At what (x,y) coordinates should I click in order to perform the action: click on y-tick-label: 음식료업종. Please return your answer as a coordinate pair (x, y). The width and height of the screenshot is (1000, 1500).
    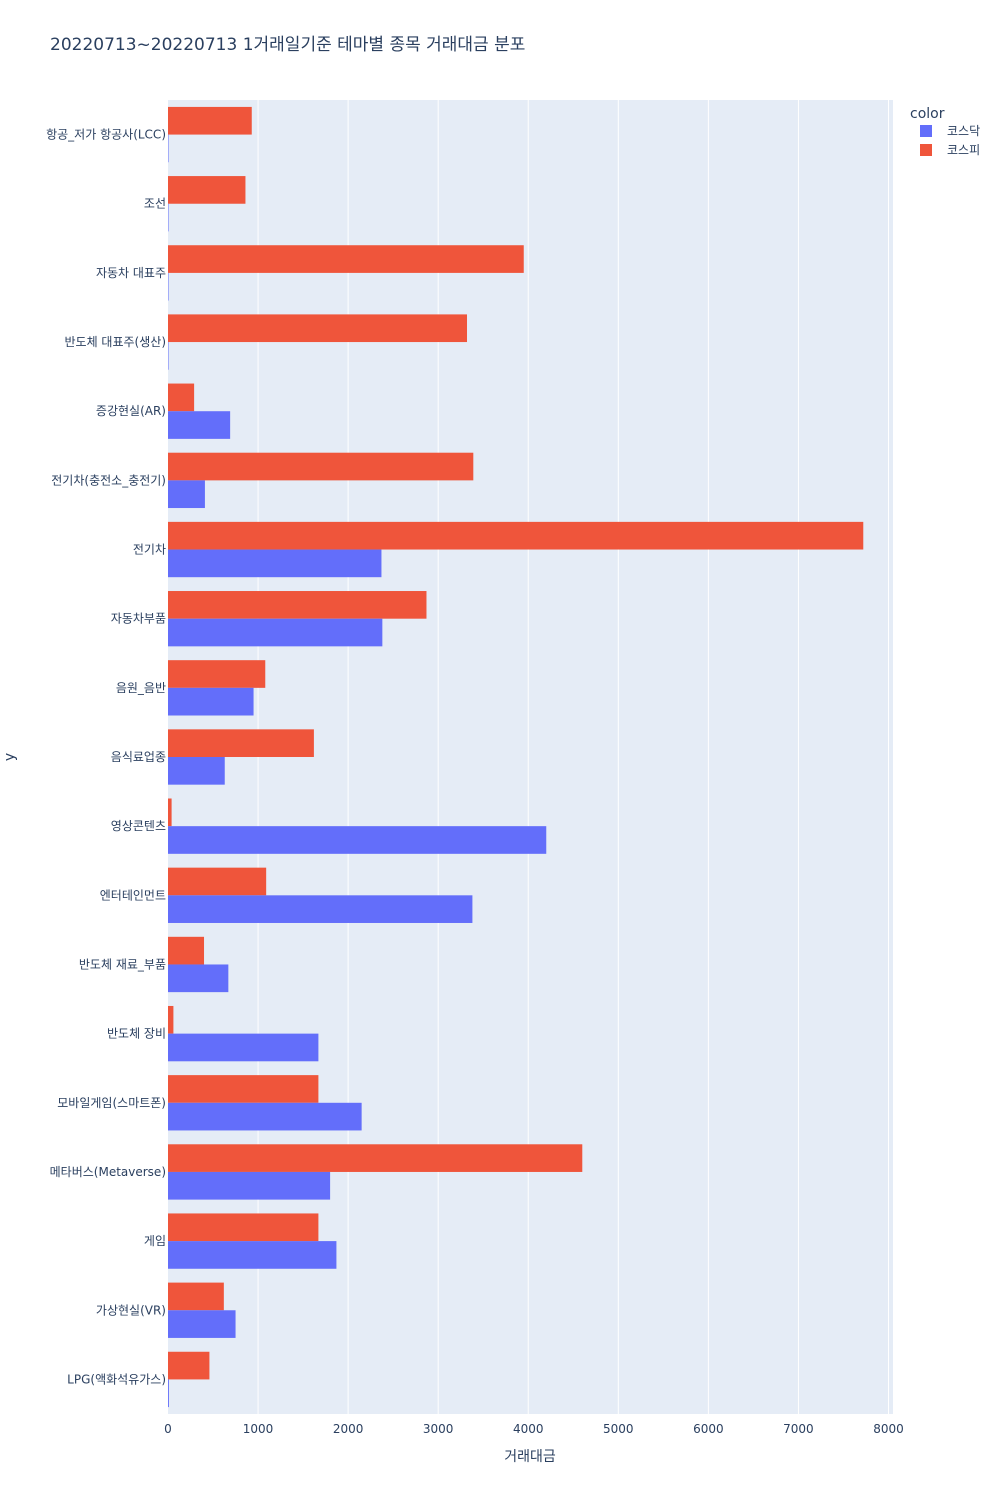
    Looking at the image, I should click on (138, 757).